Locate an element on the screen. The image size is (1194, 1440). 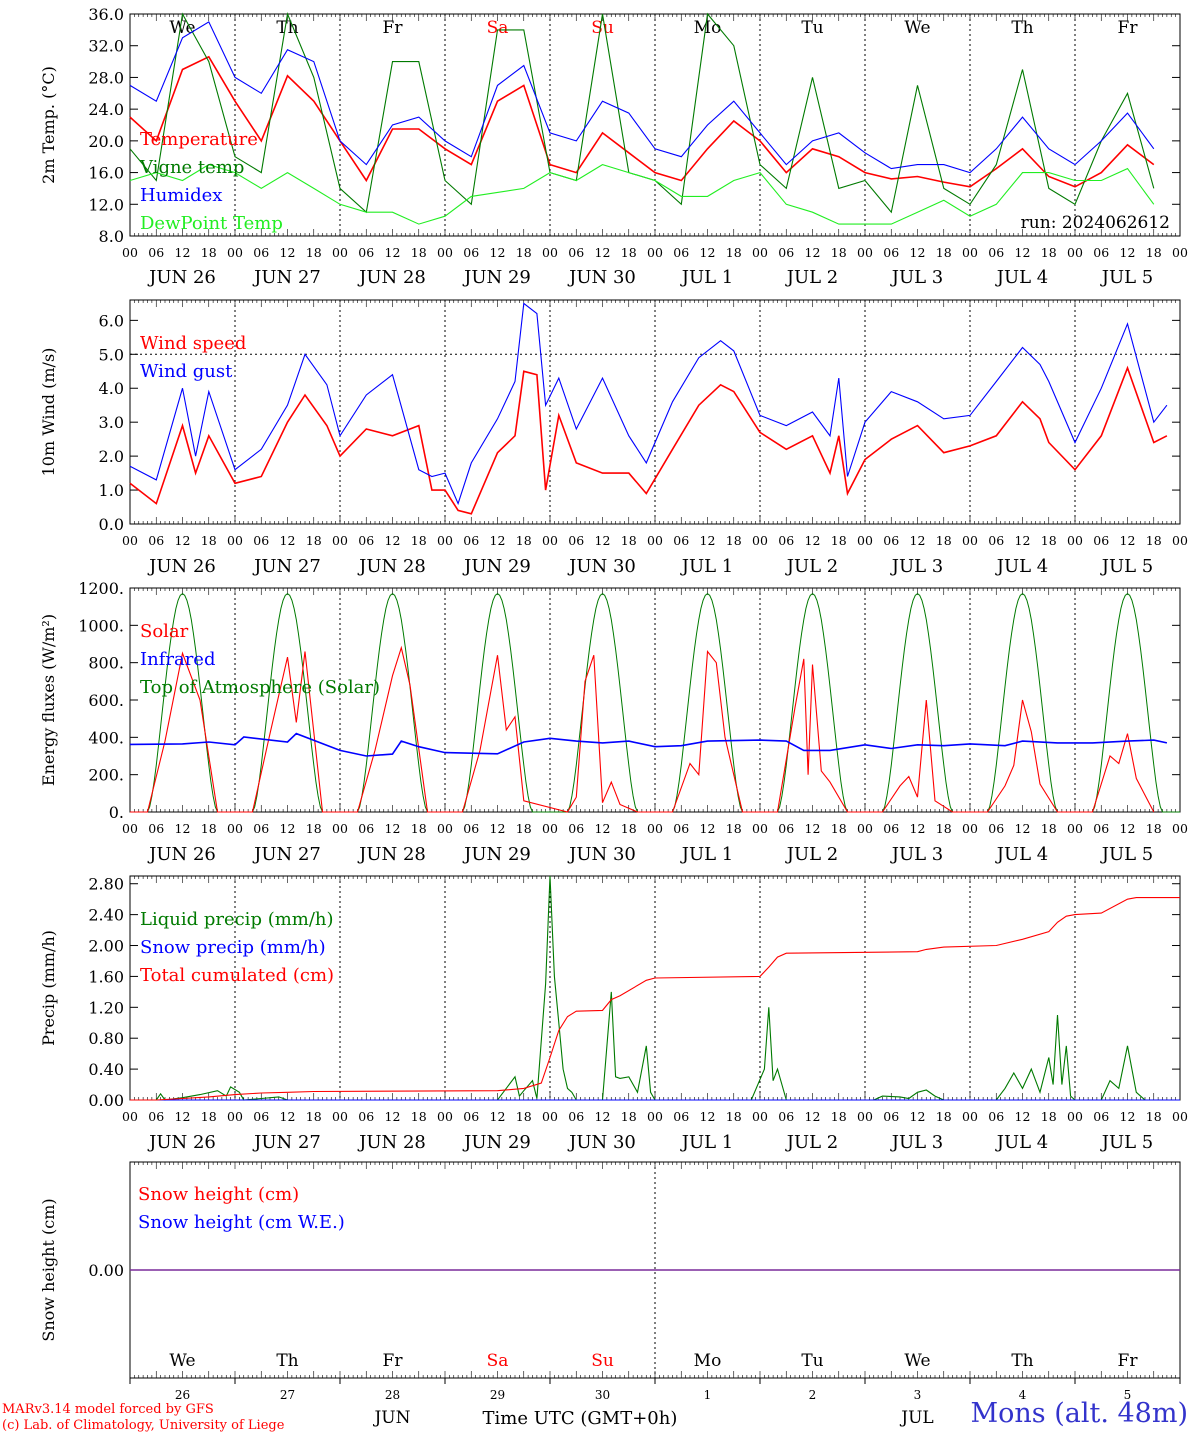
weekday-label: We is located at coordinates (182, 28).